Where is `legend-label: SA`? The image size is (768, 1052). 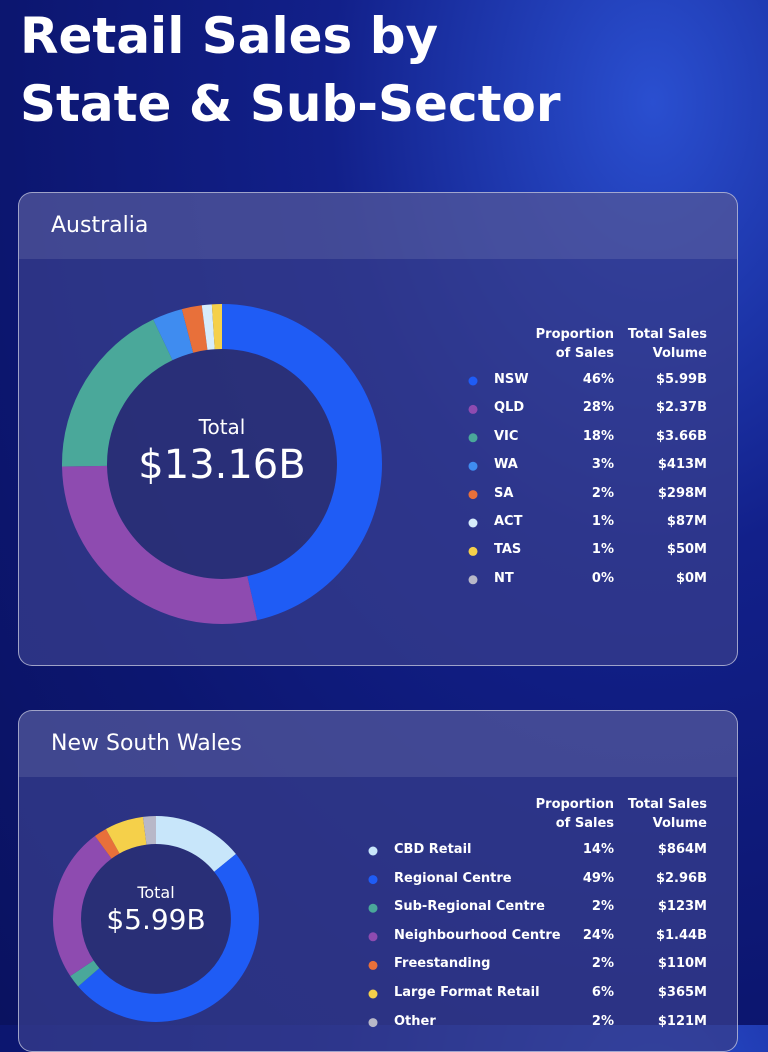 legend-label: SA is located at coordinates (504, 493).